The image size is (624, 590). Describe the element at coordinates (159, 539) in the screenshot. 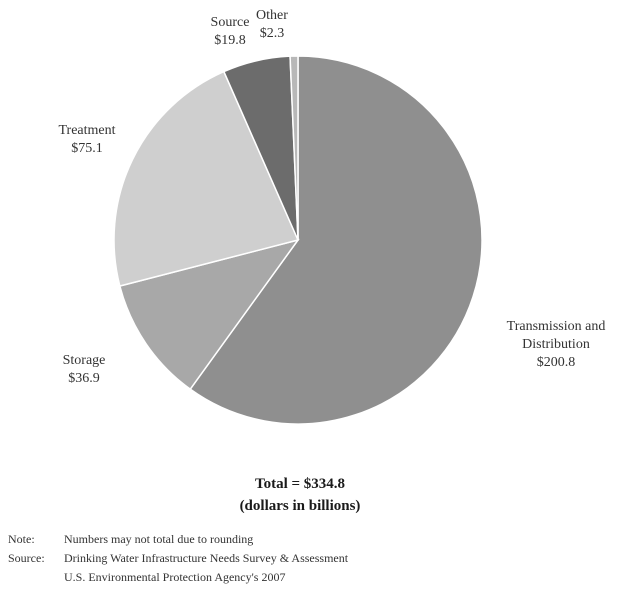

I see `note-text: Numbers may not total due to rounding` at that location.